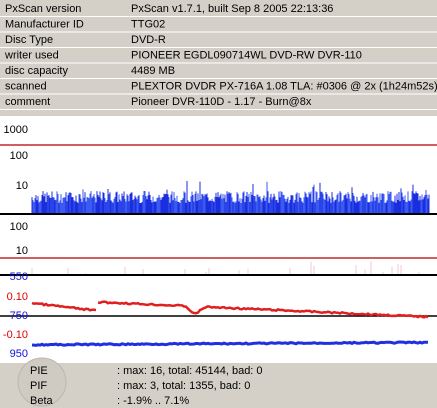  I want to click on stat-label: PIF, so click(38, 386).